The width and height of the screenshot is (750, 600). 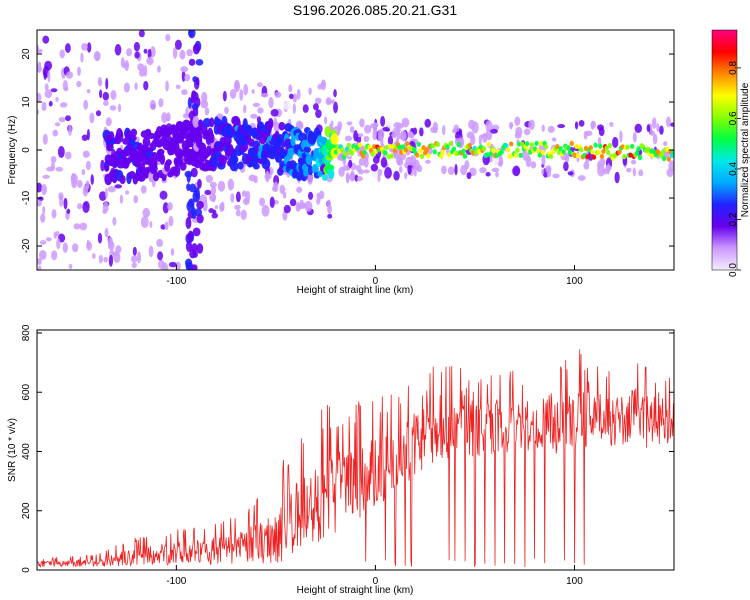 I want to click on snr-xlabel: Height of straight line (km), so click(x=355, y=590).